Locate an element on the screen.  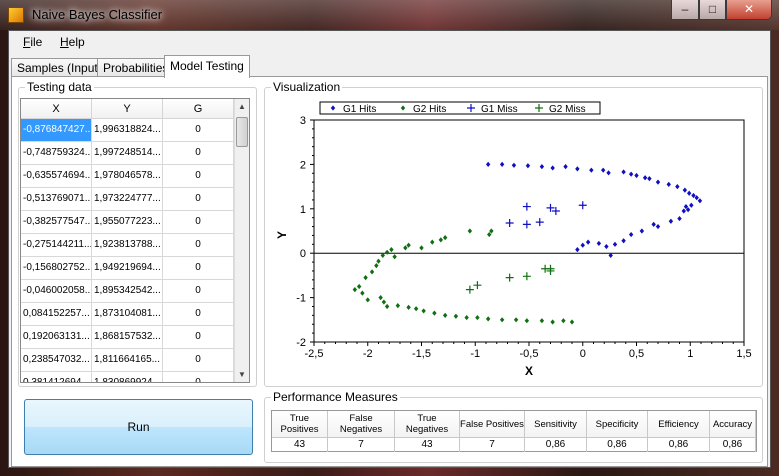
column-header-x: X is located at coordinates (56, 109).